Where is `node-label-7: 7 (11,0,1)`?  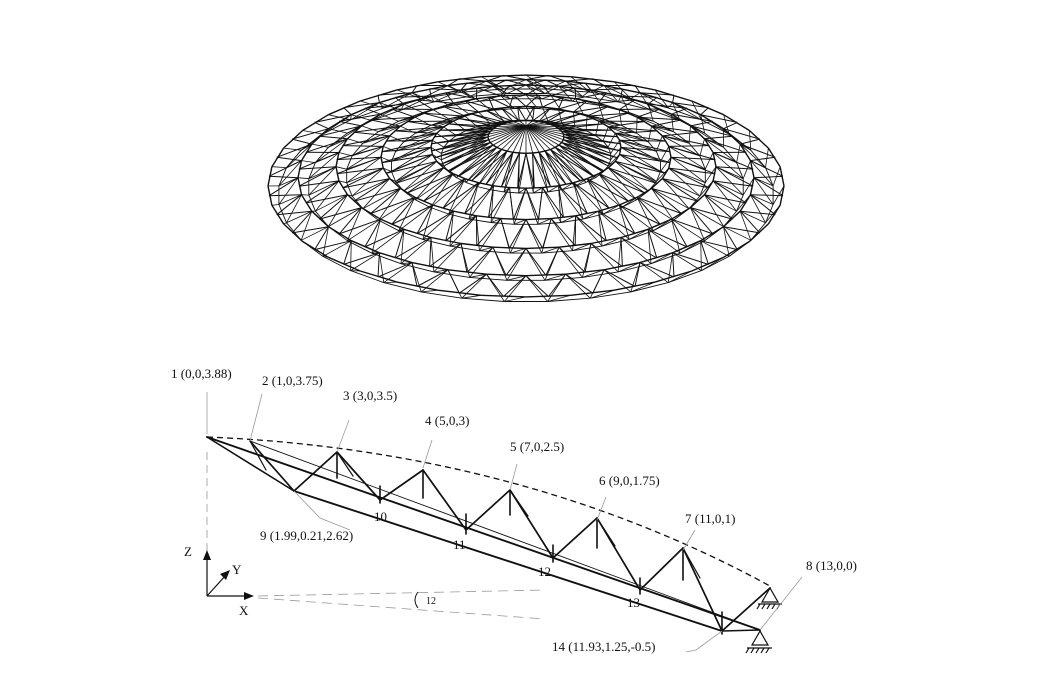 node-label-7: 7 (11,0,1) is located at coordinates (710, 518).